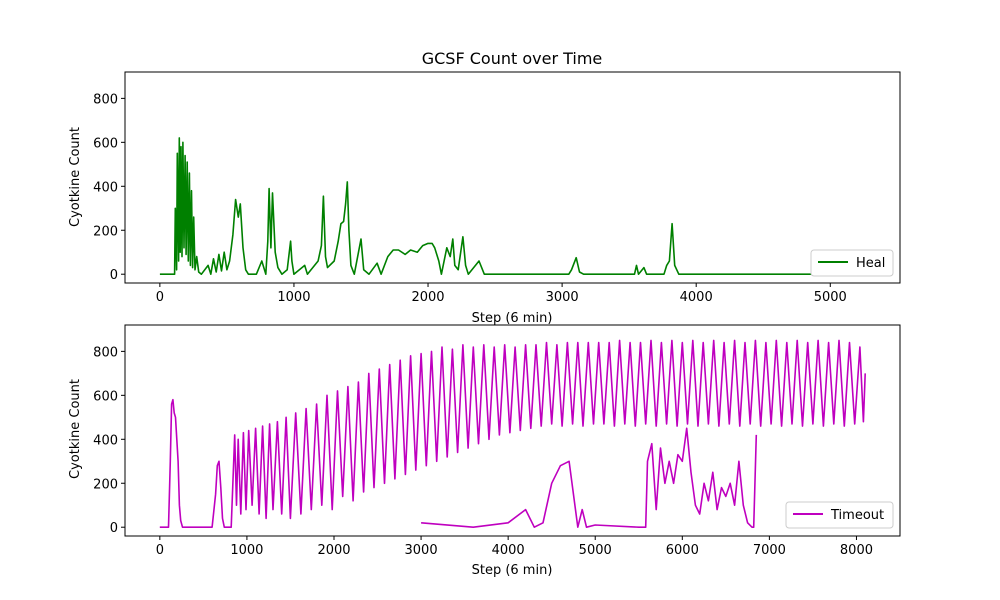  What do you see at coordinates (769, 550) in the screenshot?
I see `timeout-x-tick-label: 7000` at bounding box center [769, 550].